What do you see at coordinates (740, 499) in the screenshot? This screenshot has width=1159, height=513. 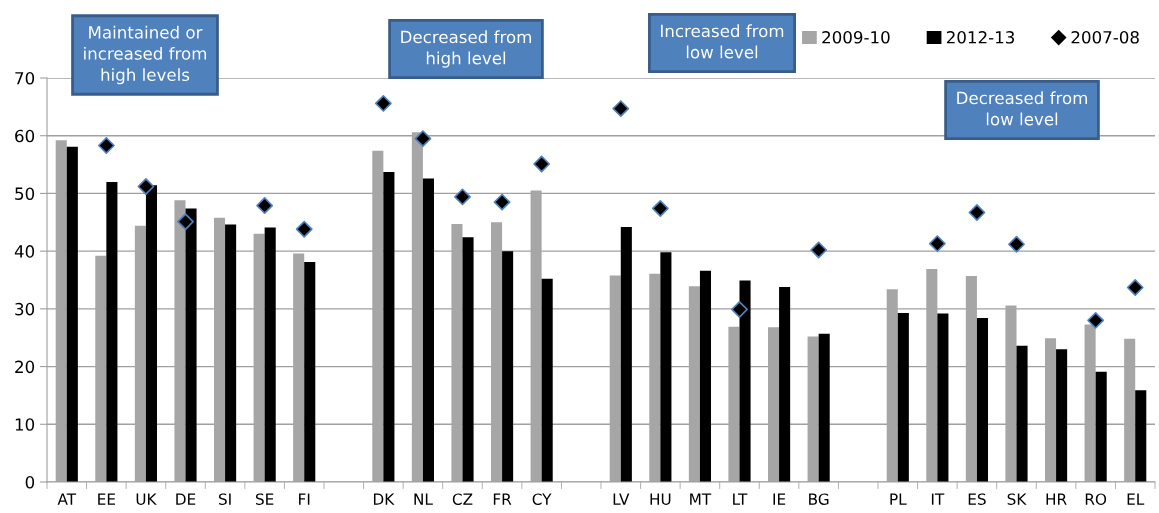 I see `x-tick-label: LT` at bounding box center [740, 499].